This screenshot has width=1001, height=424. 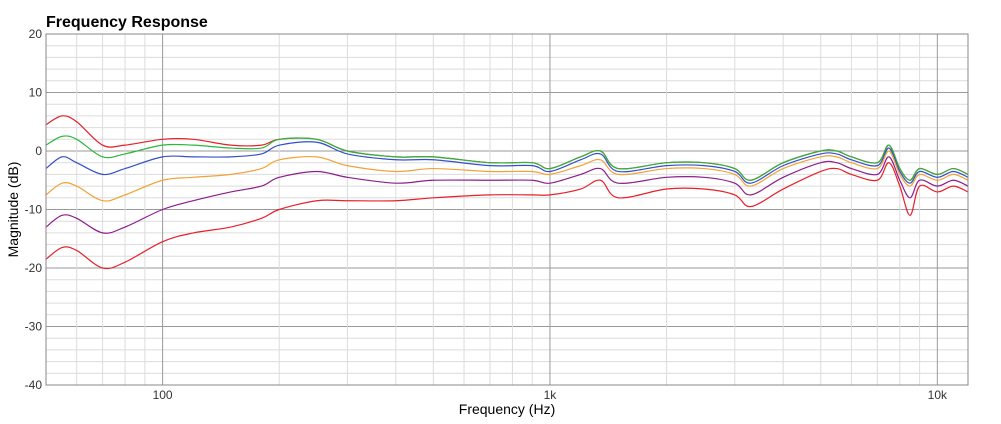 What do you see at coordinates (38, 151) in the screenshot?
I see `y-tick-label: 0` at bounding box center [38, 151].